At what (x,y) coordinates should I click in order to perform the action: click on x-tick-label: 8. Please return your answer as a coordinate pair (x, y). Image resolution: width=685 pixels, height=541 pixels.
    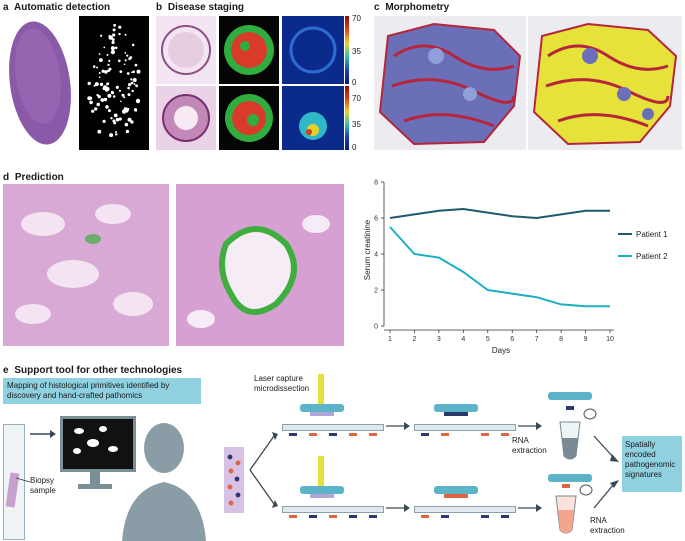
    Looking at the image, I should click on (561, 339).